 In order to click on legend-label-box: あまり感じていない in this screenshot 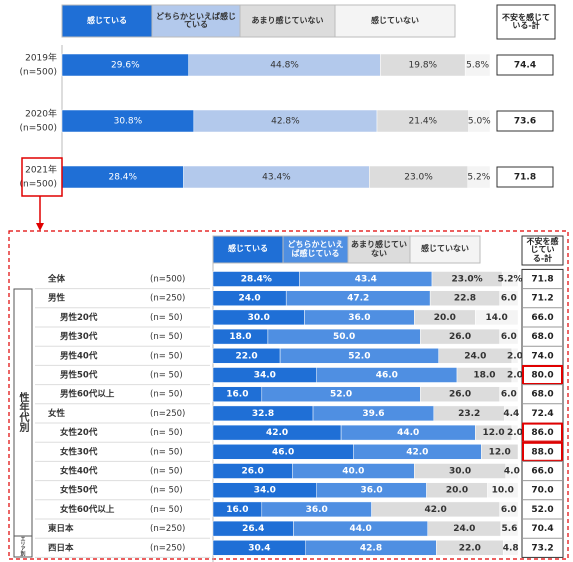, I will do `click(379, 249)`.